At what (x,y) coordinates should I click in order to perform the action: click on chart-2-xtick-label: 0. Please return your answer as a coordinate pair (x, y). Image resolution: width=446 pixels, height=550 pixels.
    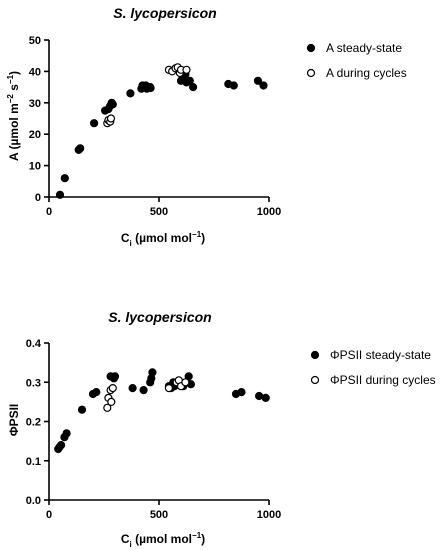
    Looking at the image, I should click on (49, 515).